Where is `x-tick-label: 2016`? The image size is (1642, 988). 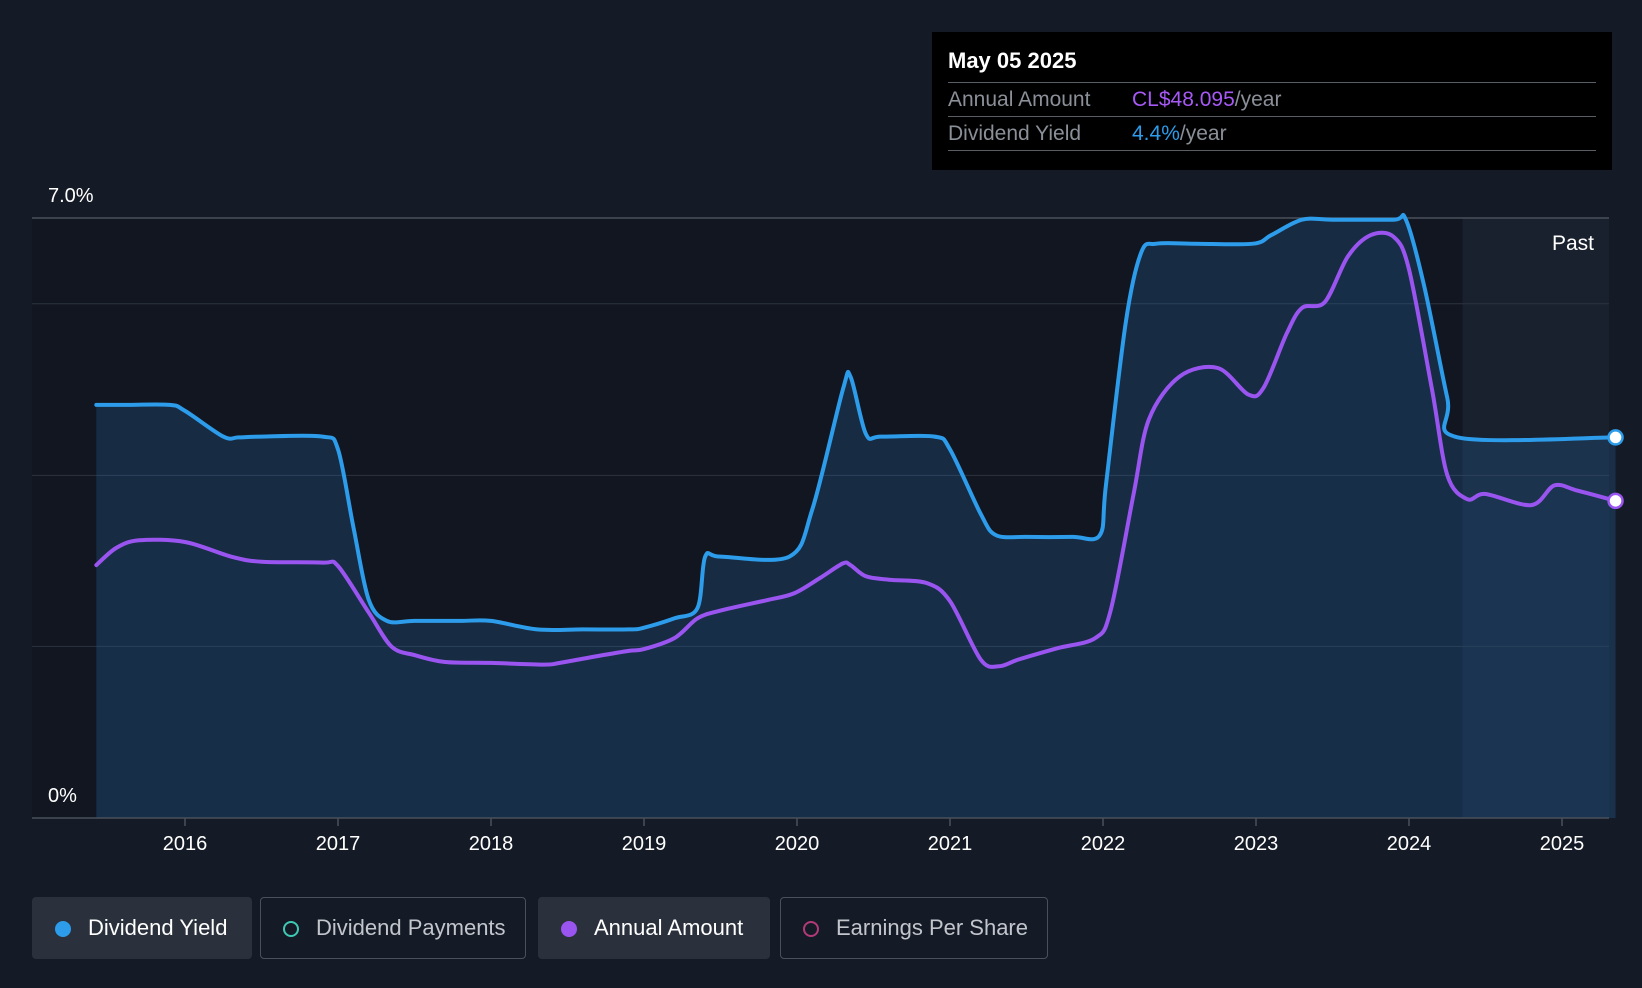 x-tick-label: 2016 is located at coordinates (185, 844).